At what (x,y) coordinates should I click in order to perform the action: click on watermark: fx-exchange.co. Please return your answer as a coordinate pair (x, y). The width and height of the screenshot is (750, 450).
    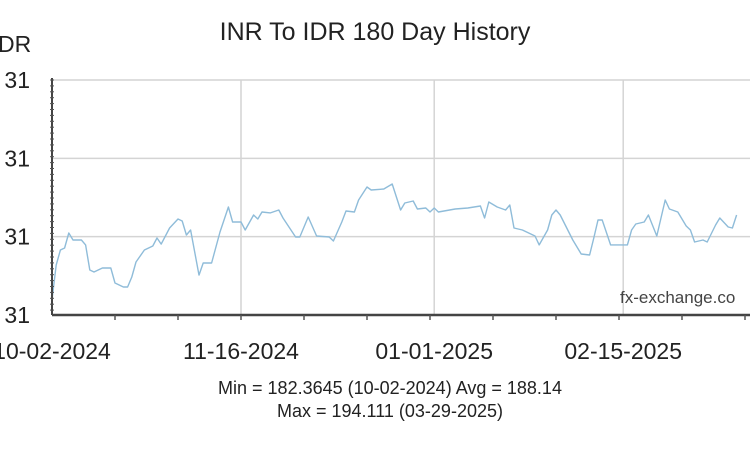
    Looking at the image, I should click on (677, 297).